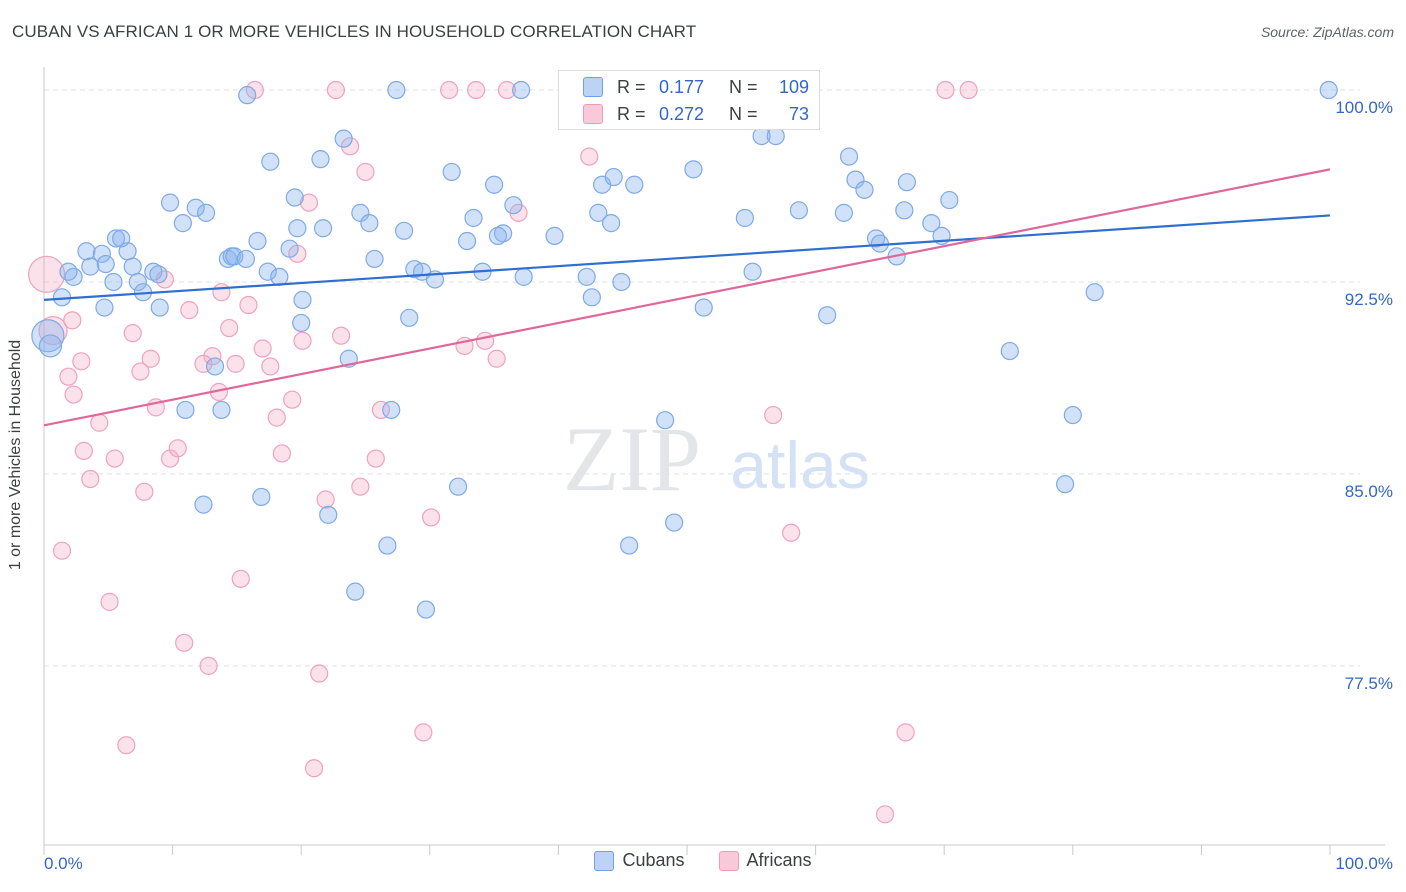 The image size is (1406, 892). Describe the element at coordinates (743, 86) in the screenshot. I see `stats-n-label: N =` at that location.